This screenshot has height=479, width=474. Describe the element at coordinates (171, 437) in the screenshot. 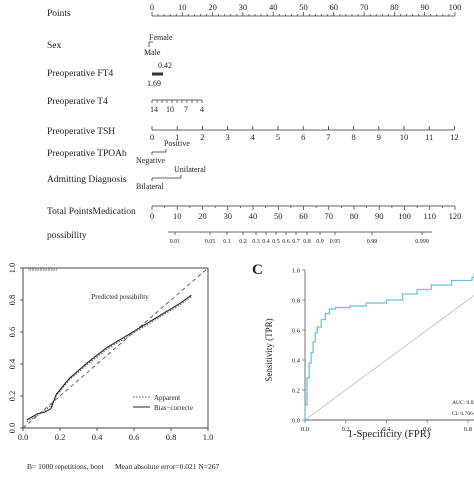

I see `calibration-x-tick-label: 0.8` at that location.